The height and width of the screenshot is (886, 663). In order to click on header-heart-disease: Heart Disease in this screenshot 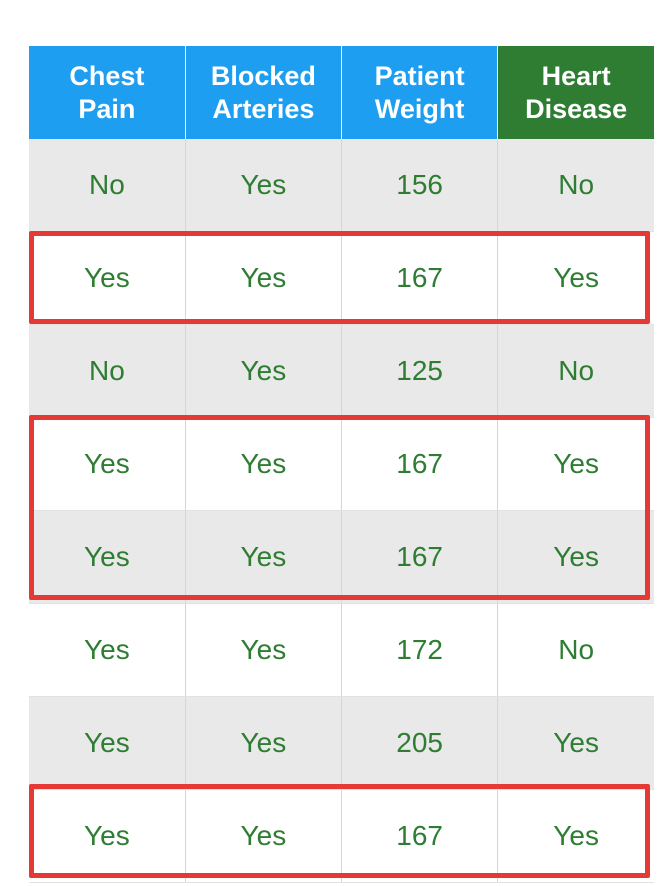, I will do `click(575, 92)`.